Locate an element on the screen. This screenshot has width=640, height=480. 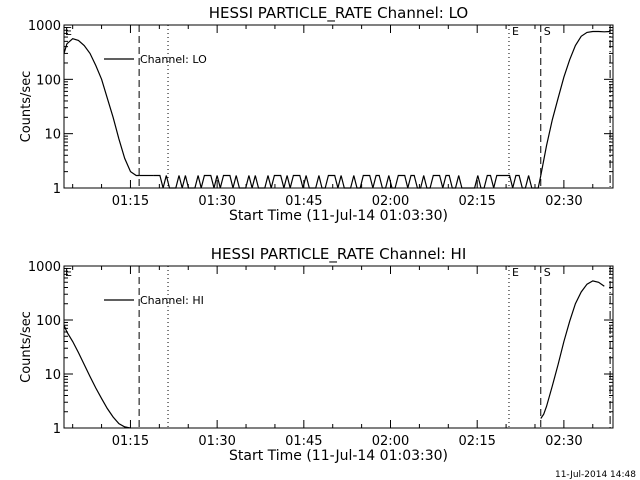
chart-title: HESSI PARTICLE_RATE Channel: LO is located at coordinates (338, 13).